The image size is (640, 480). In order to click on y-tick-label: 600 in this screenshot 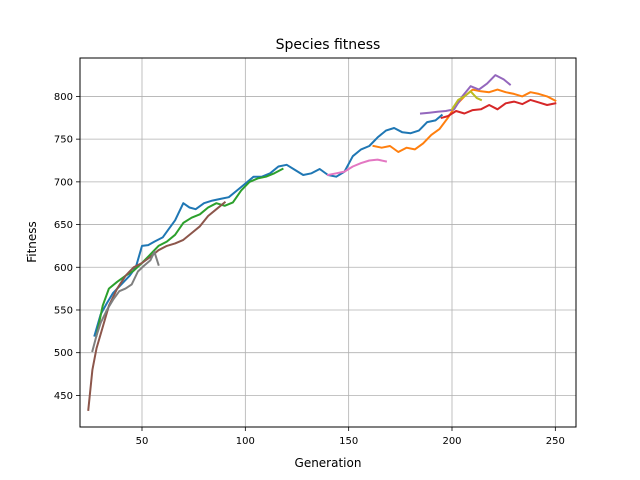, I will do `click(63, 268)`.